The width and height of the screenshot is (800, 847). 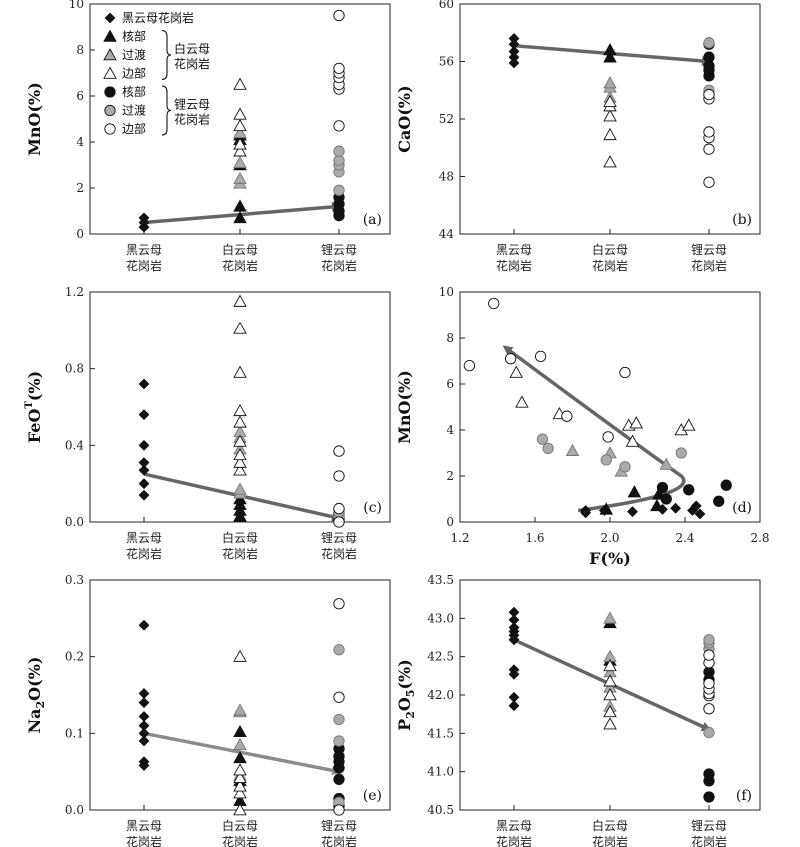 What do you see at coordinates (446, 119) in the screenshot?
I see `panel-b-ytick-label: 52` at bounding box center [446, 119].